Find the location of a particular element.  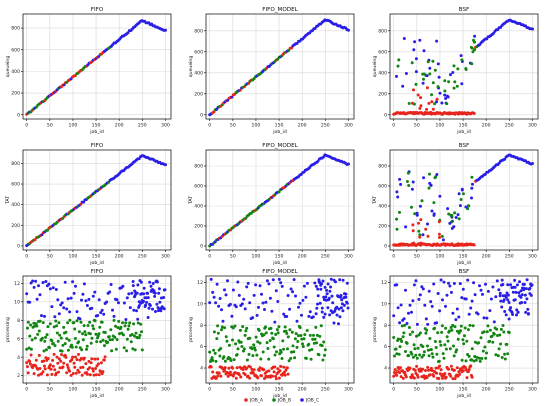

subplot-title: FIFO_MODEL is located at coordinates (280, 272).